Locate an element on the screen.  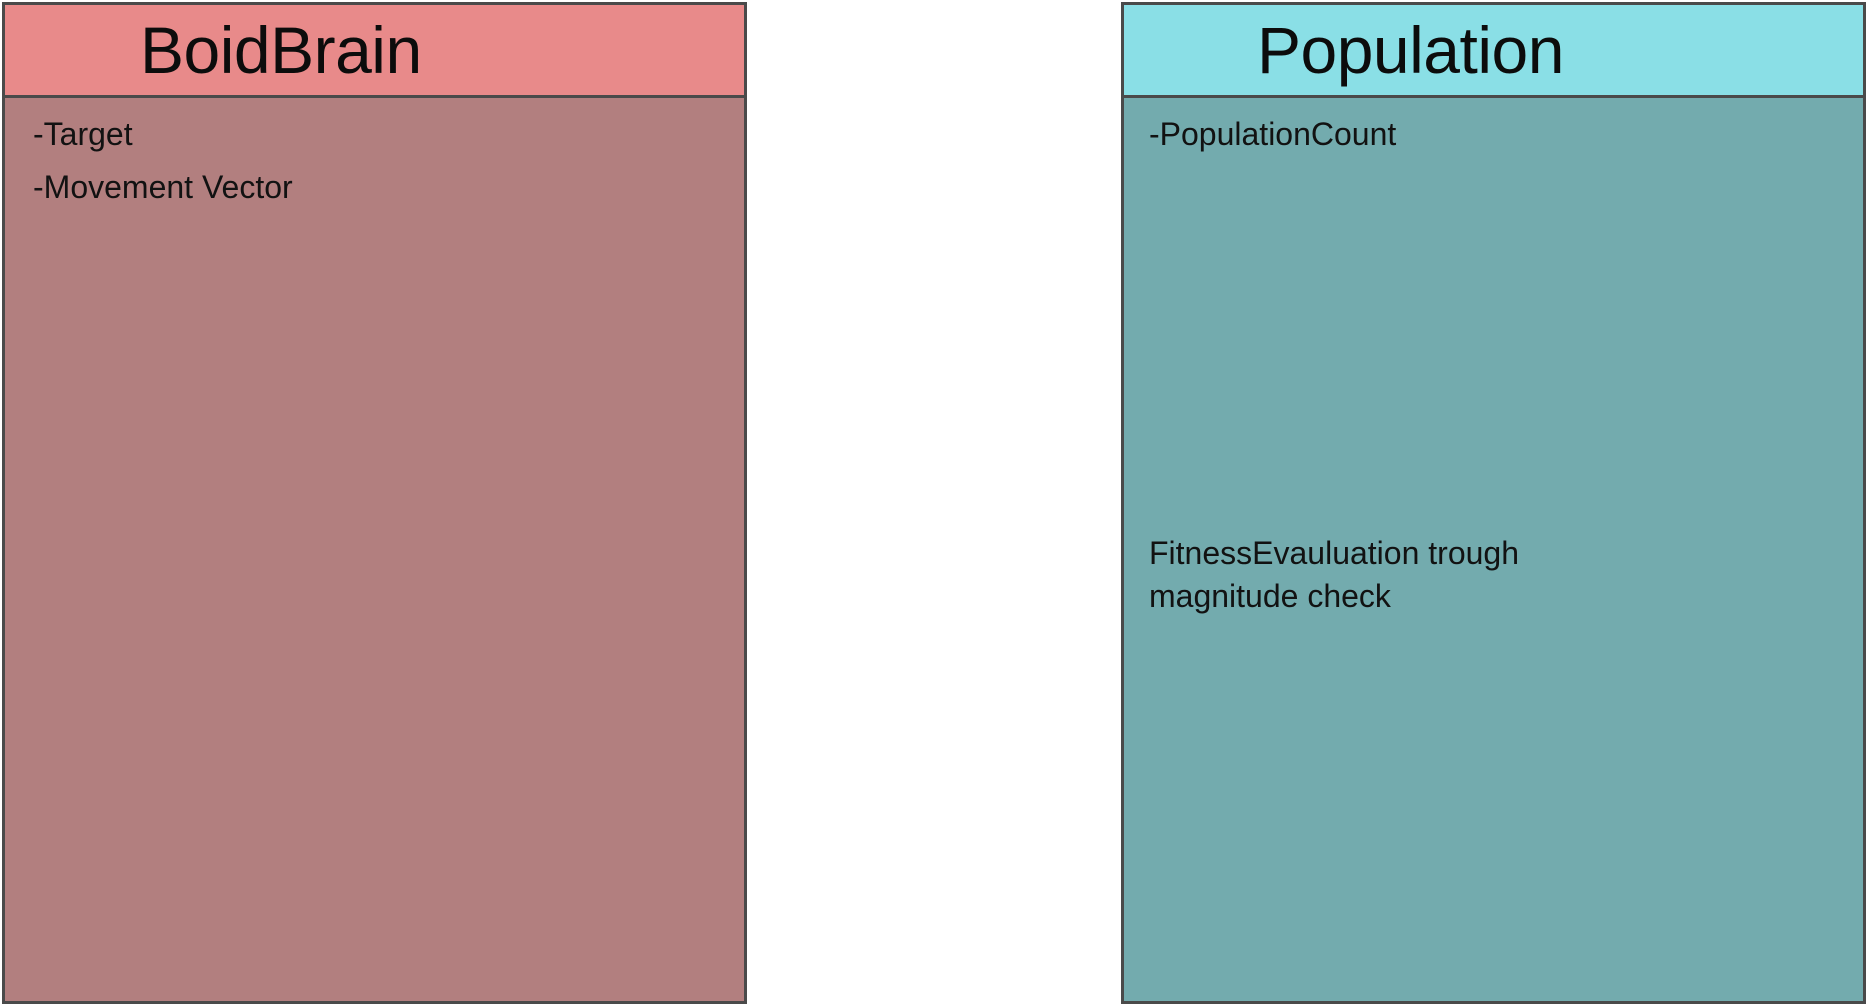
class-title-boidbrain: BoidBrain is located at coordinates (281, 50).